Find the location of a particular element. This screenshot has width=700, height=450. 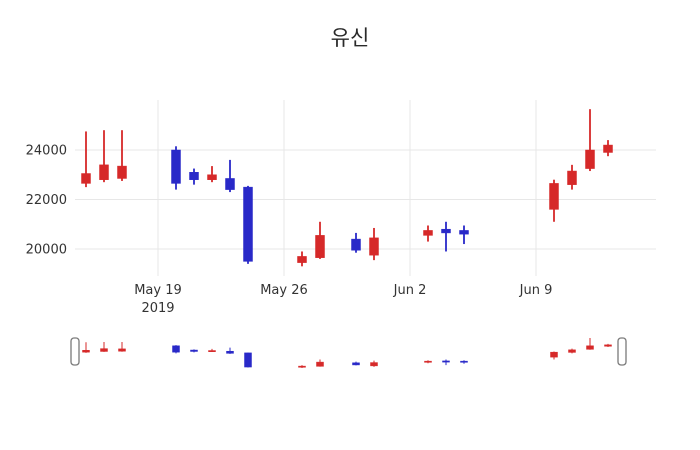

x-axis-labels: May 19 2019 May 26 Jun 2 Jun 9 is located at coordinates (343, 299).